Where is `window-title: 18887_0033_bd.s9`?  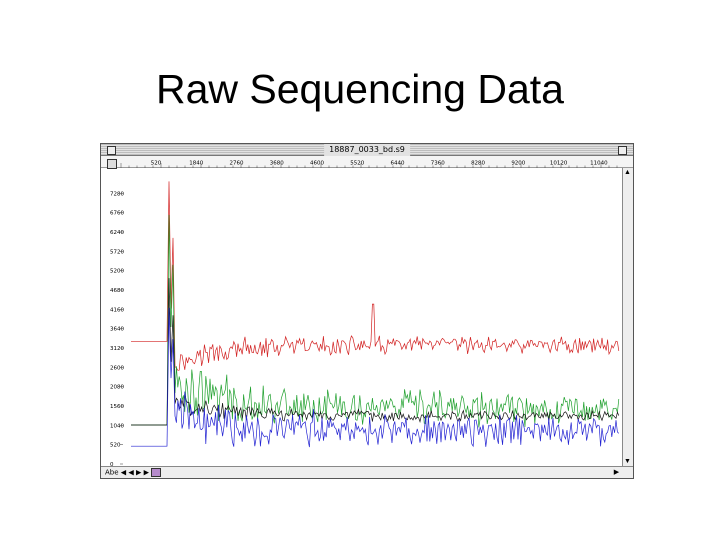
window-title: 18887_0033_bd.s9 is located at coordinates (367, 150).